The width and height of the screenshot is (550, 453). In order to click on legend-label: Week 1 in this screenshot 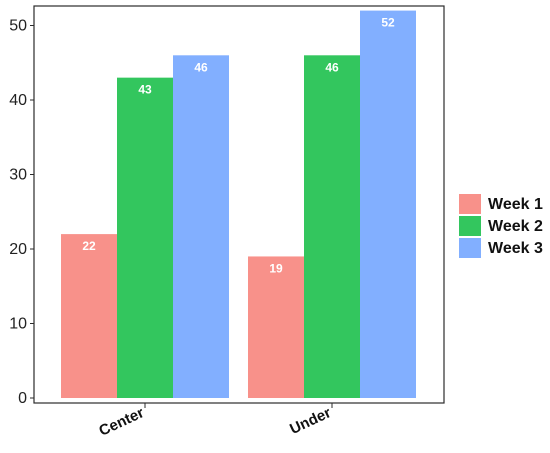, I will do `click(515, 204)`.